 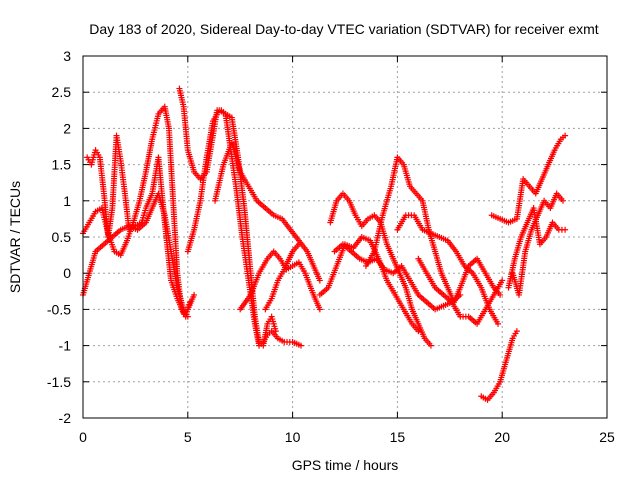 What do you see at coordinates (607, 437) in the screenshot?
I see `x-tick-label: 25` at bounding box center [607, 437].